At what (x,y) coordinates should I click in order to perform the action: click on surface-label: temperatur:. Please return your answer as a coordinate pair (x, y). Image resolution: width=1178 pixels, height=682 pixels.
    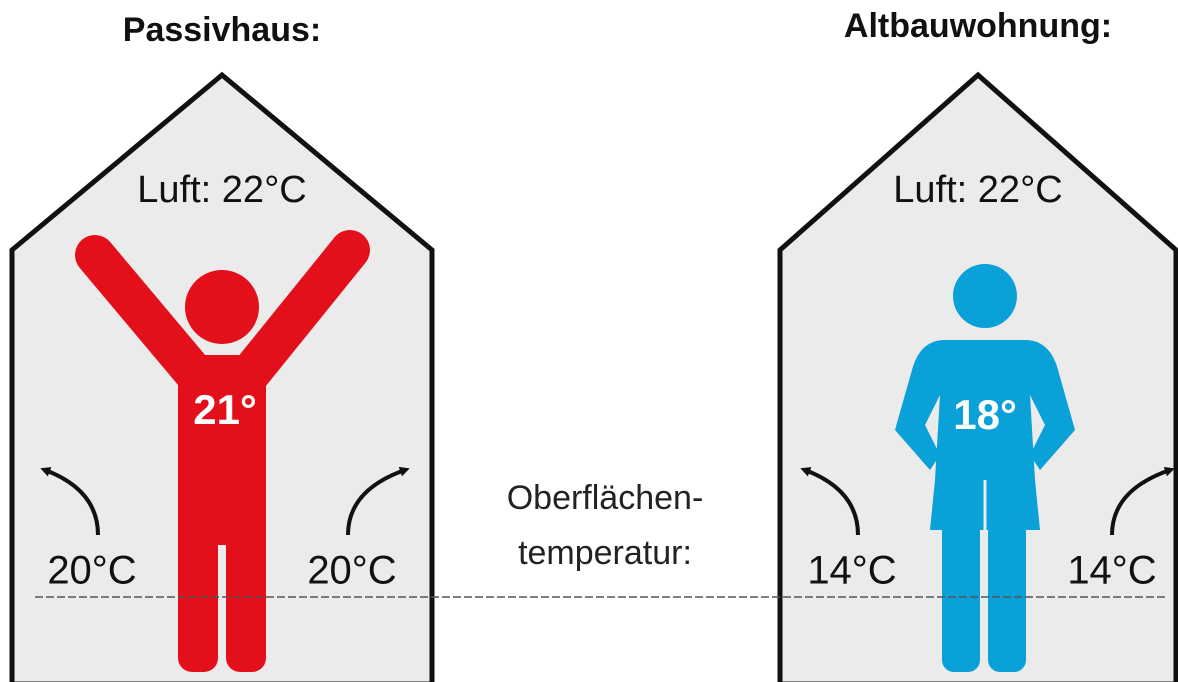
    Looking at the image, I should click on (605, 553).